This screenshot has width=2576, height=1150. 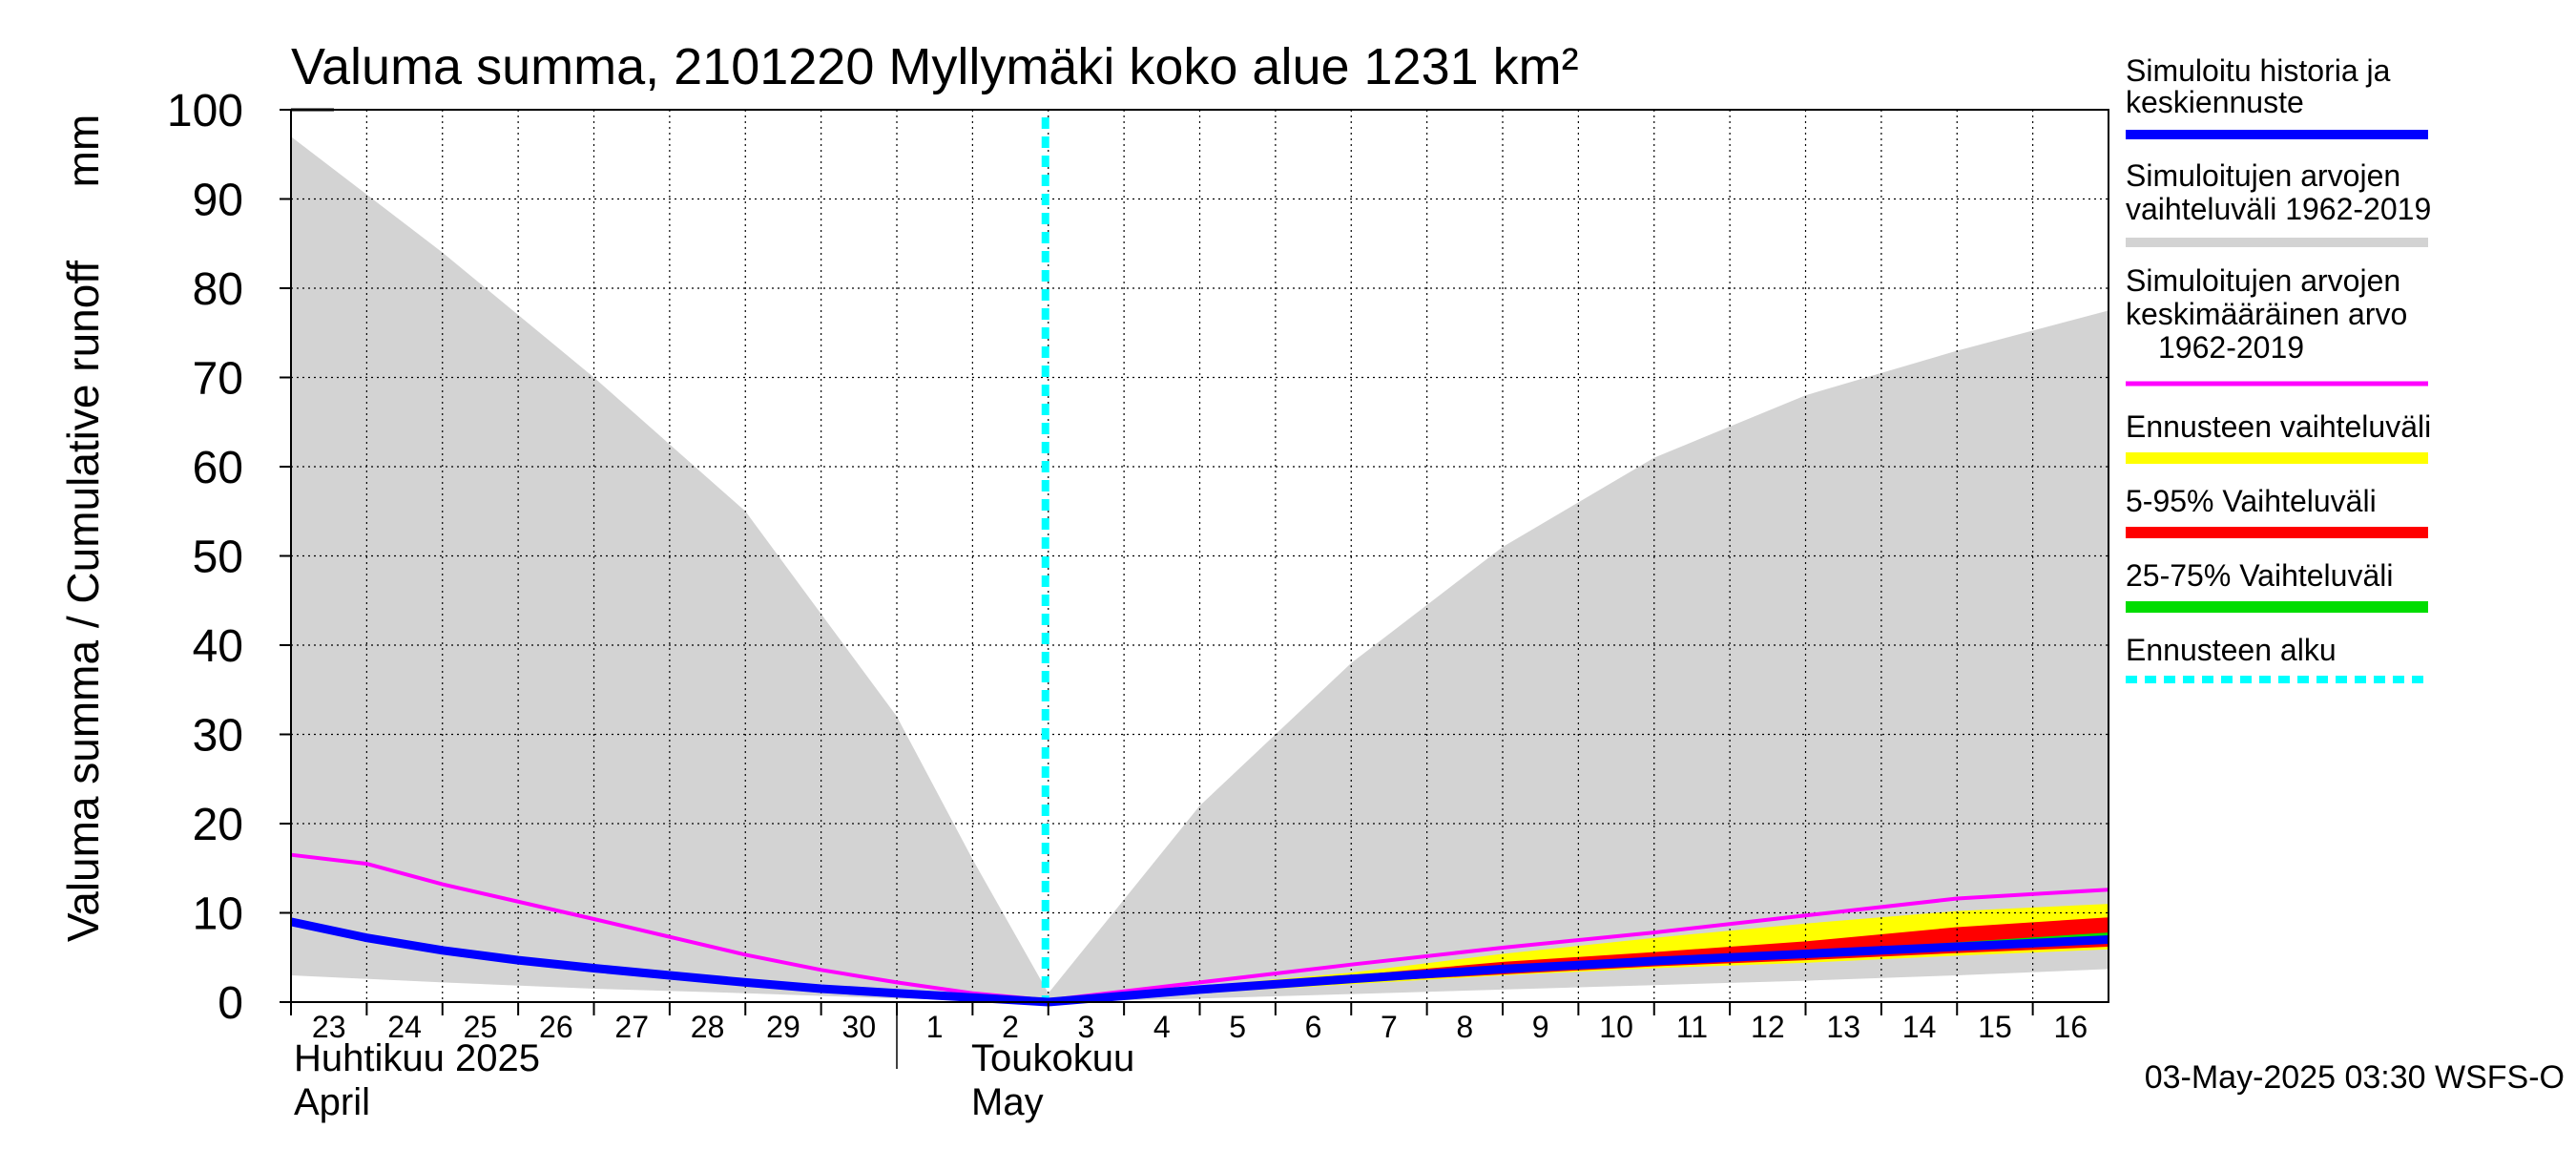 I want to click on x-tick-label: 6, so click(x=1313, y=1027).